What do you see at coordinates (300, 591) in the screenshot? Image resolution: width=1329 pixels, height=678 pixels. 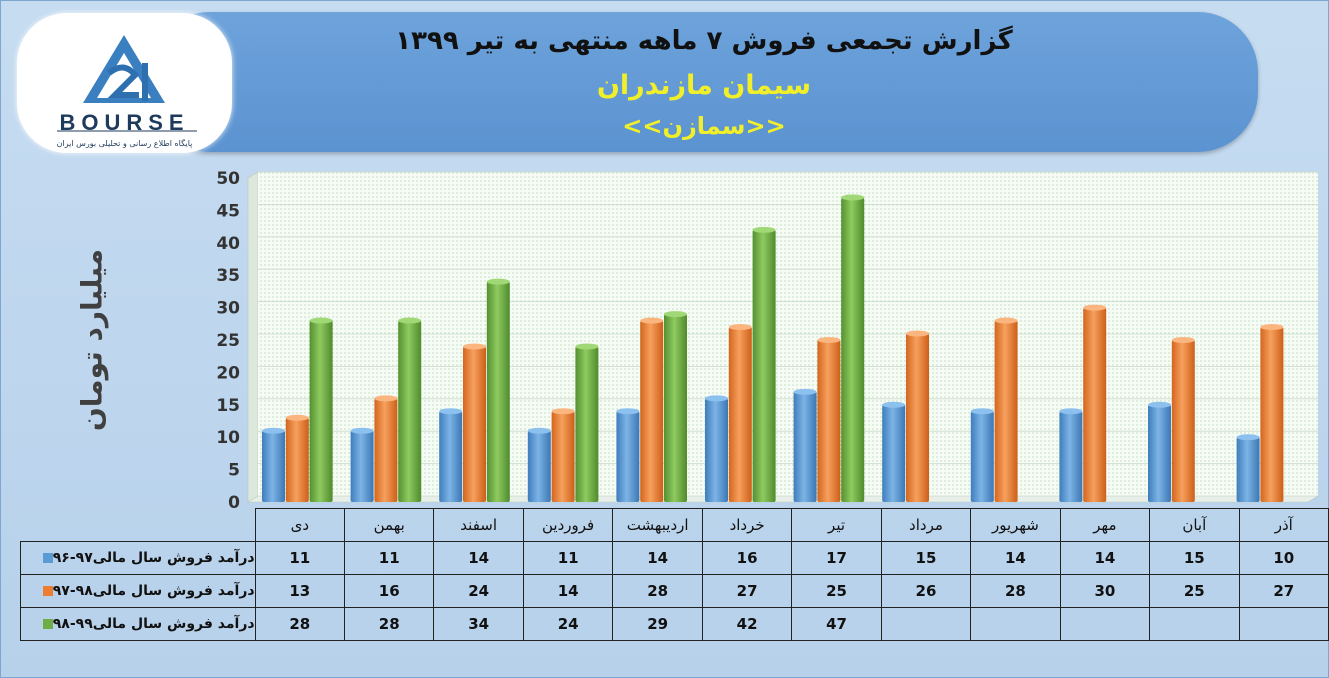 I see `data-label: 13` at bounding box center [300, 591].